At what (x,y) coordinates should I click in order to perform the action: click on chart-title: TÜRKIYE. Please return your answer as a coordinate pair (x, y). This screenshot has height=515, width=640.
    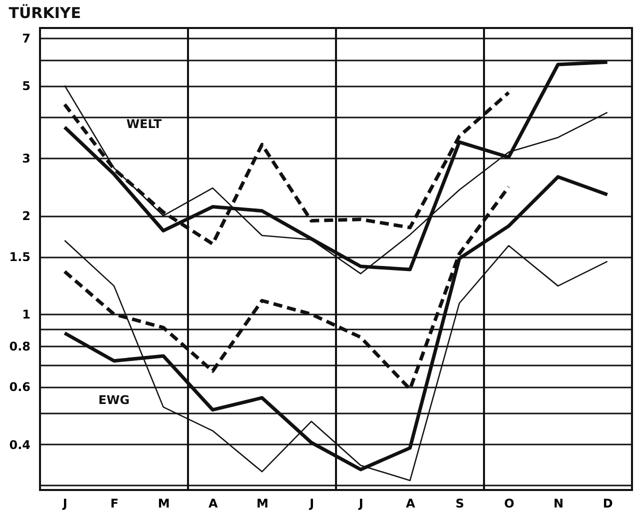
    Looking at the image, I should click on (45, 13).